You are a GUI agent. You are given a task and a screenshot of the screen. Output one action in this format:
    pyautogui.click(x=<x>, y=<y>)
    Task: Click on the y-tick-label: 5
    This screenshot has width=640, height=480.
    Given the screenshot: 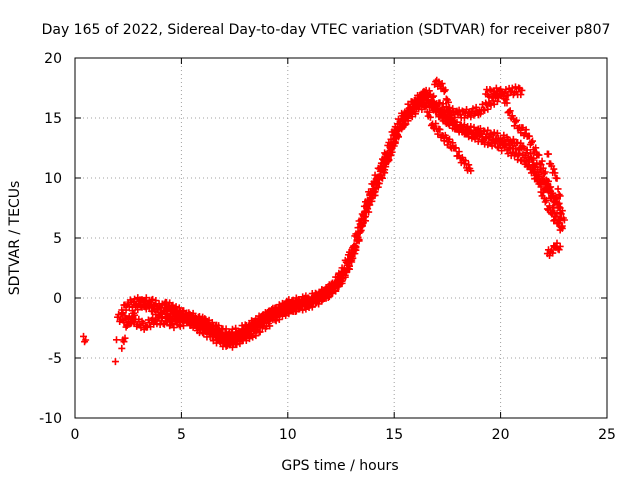 What is the action you would take?
    pyautogui.click(x=57, y=239)
    